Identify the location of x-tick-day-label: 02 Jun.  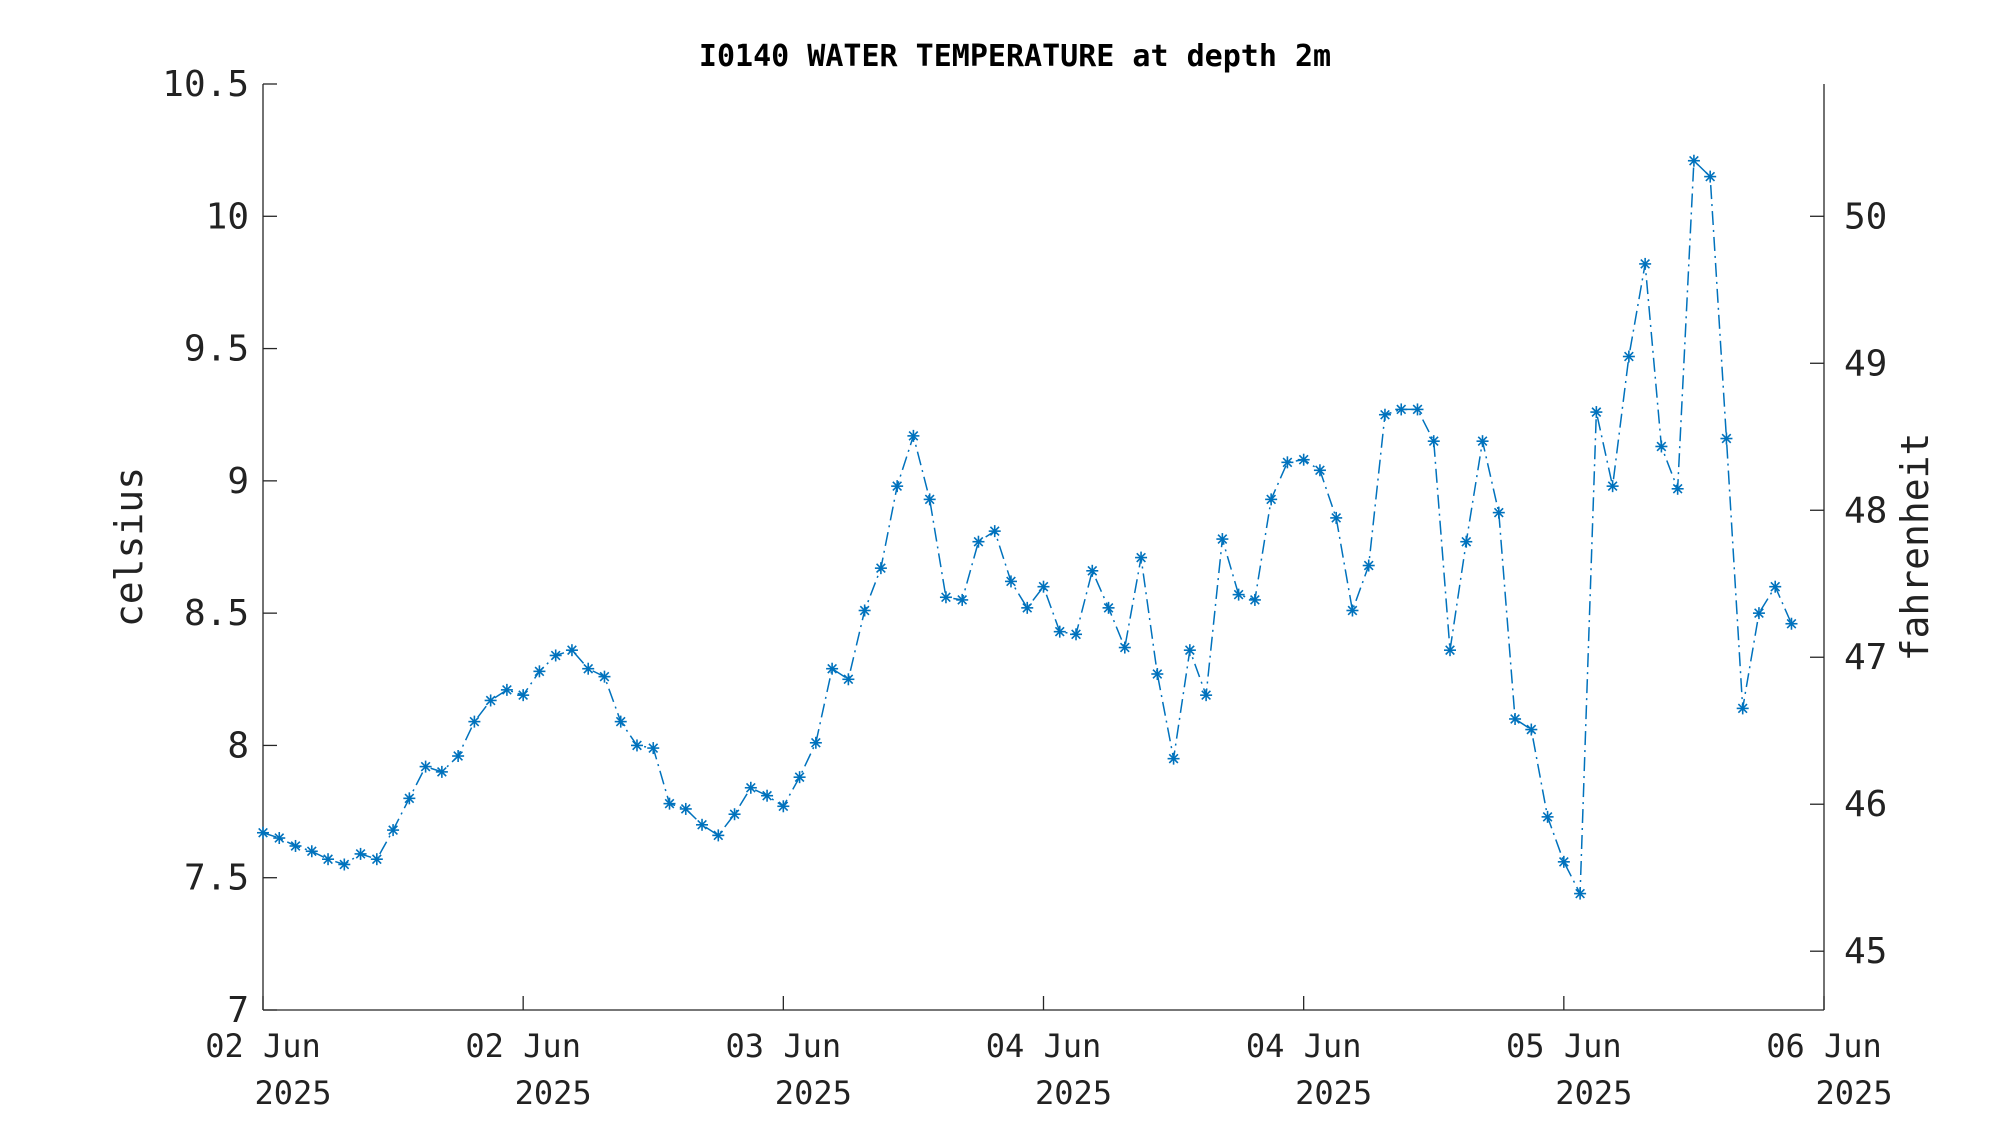
(263, 1046).